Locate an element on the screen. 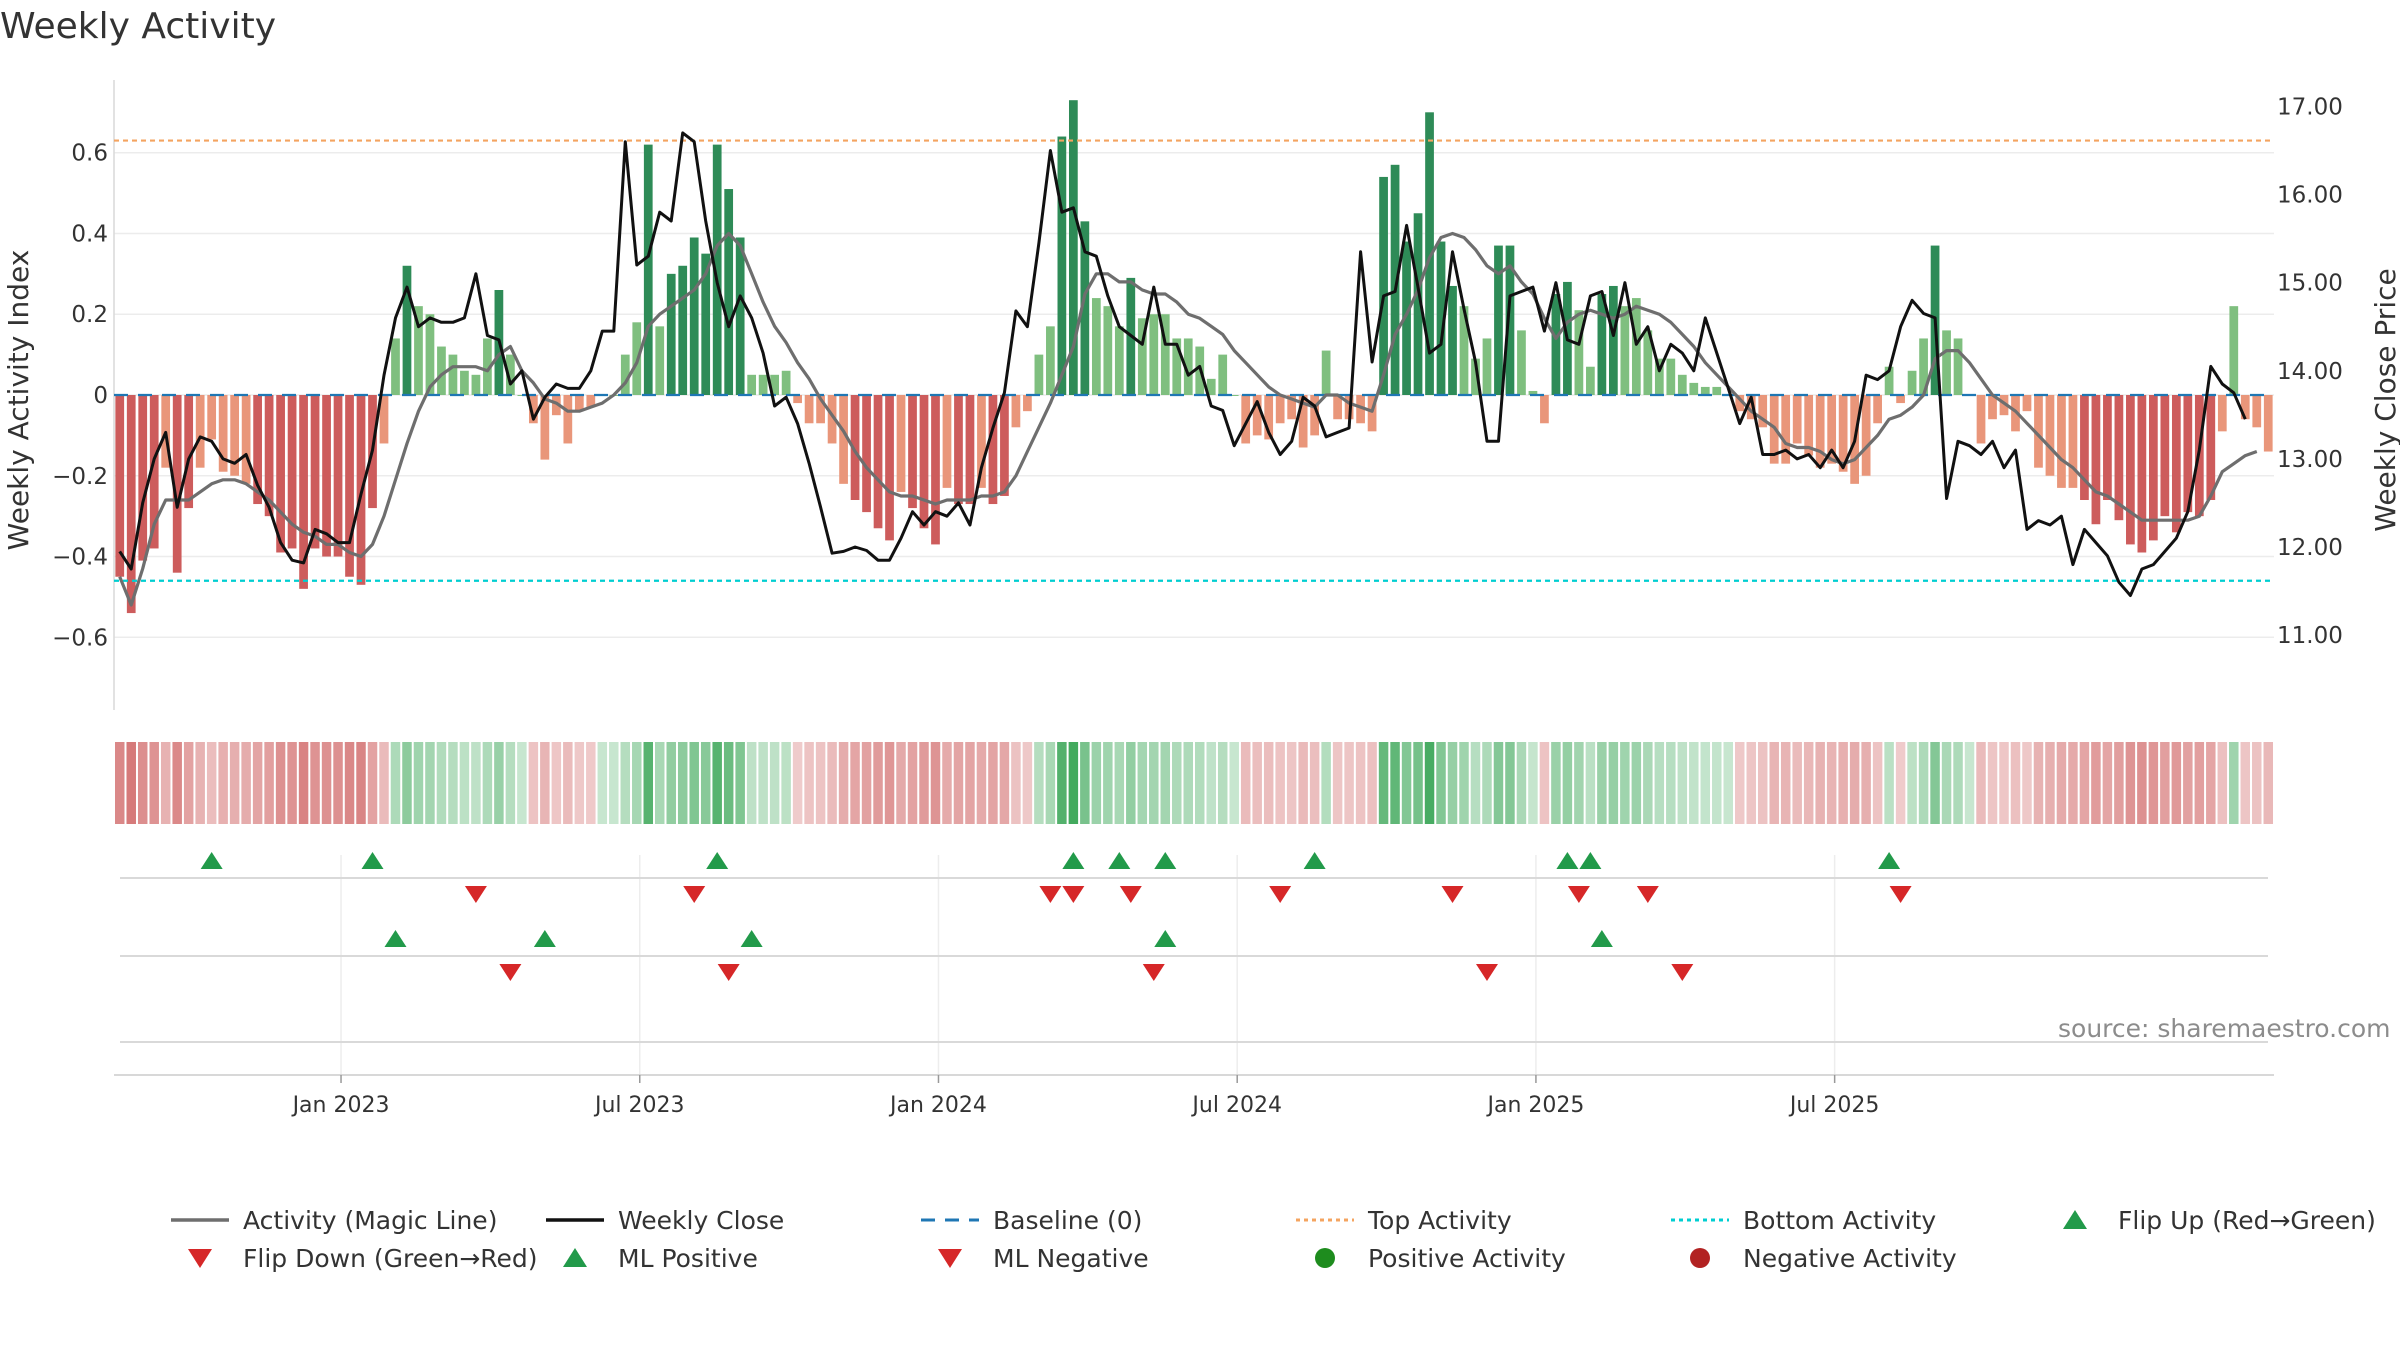 Image resolution: width=2400 pixels, height=1350 pixels. ml-positive-marker is located at coordinates (1165, 938).